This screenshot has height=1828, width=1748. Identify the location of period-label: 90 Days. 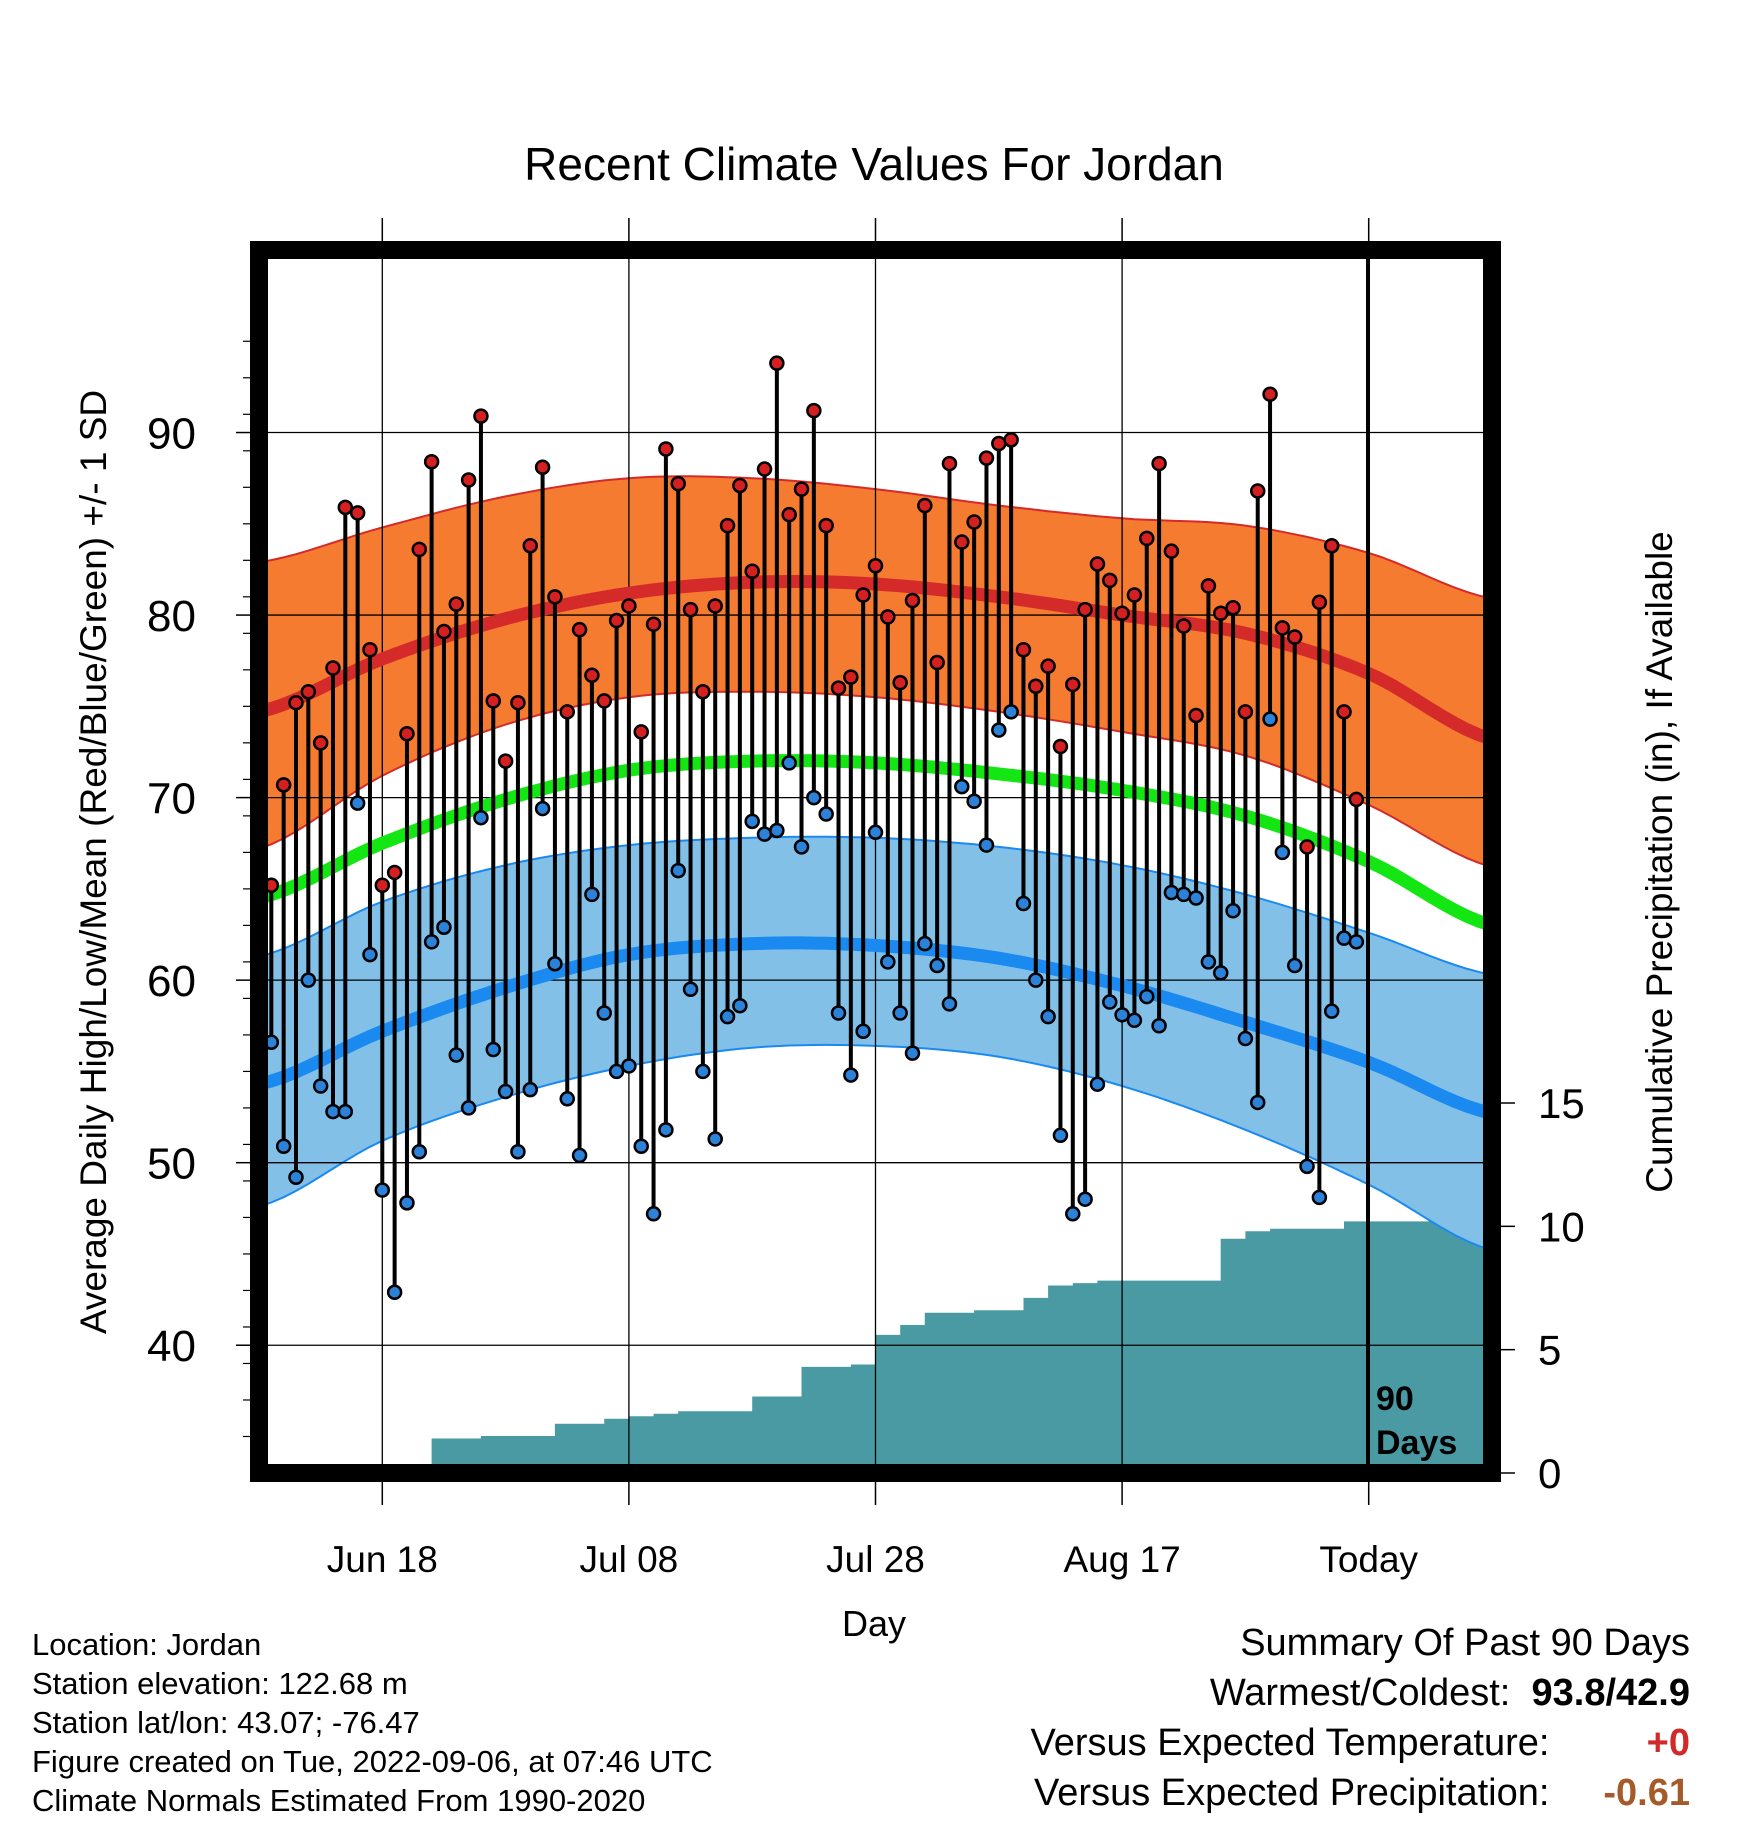
(1416, 1421).